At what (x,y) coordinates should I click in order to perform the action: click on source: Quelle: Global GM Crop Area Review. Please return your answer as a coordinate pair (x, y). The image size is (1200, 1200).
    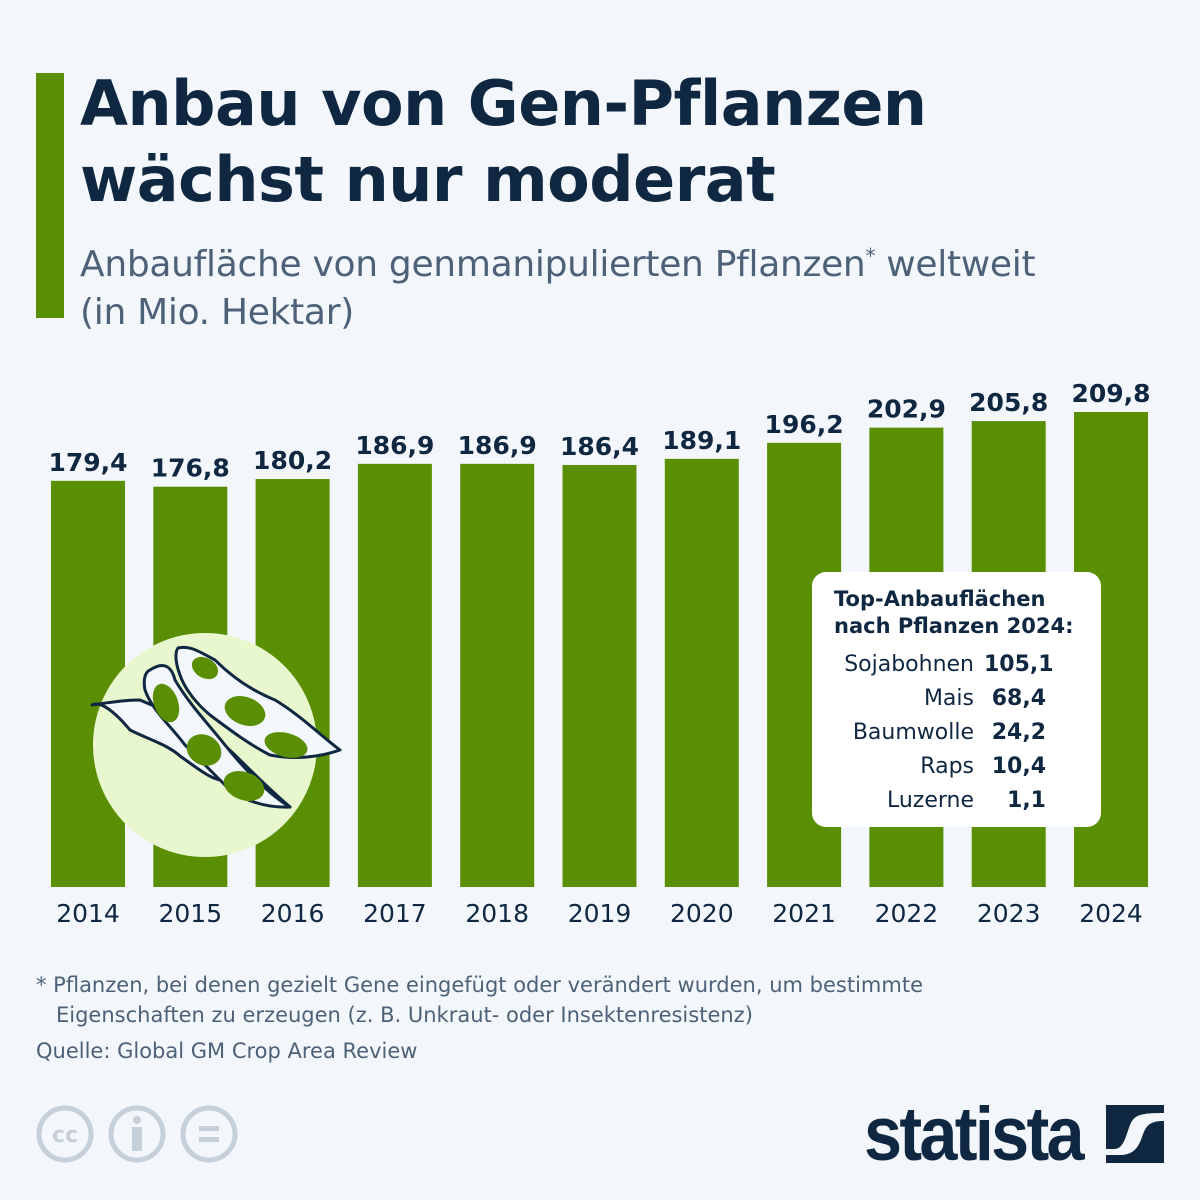
    Looking at the image, I should click on (227, 1051).